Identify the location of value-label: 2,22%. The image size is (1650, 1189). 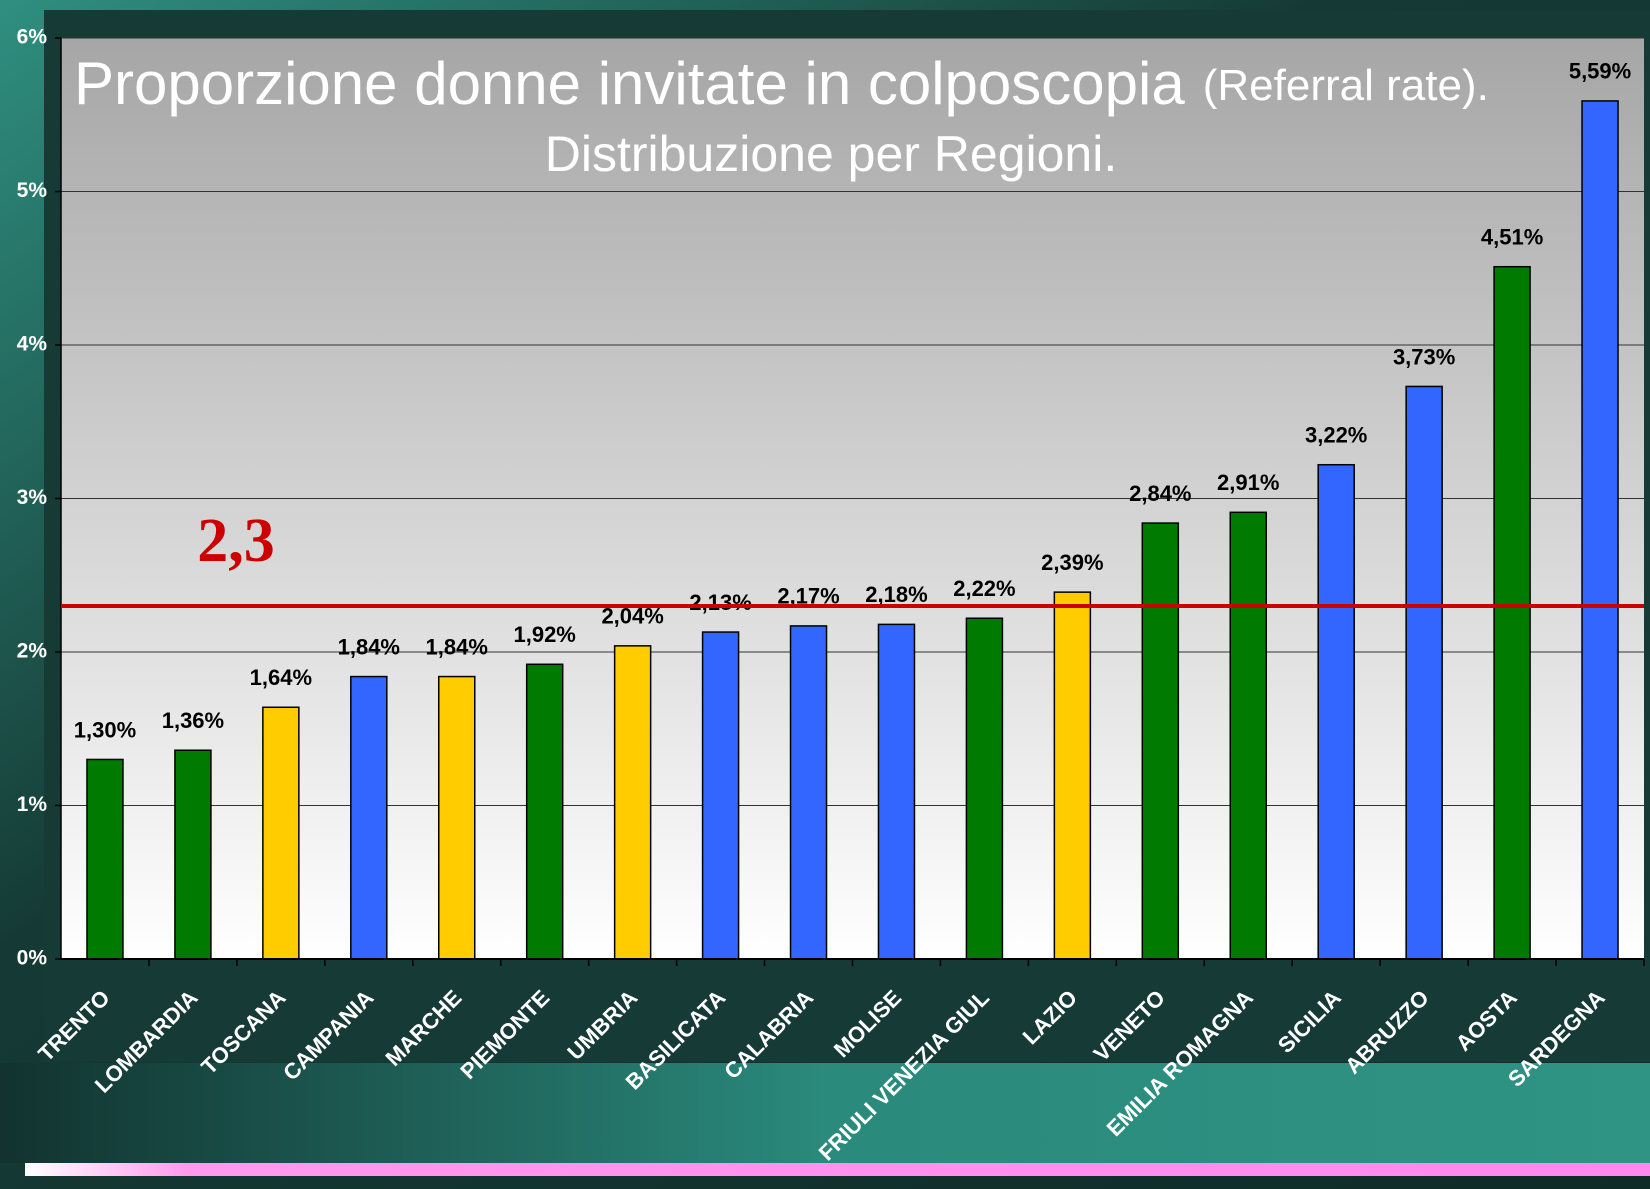
(984, 588).